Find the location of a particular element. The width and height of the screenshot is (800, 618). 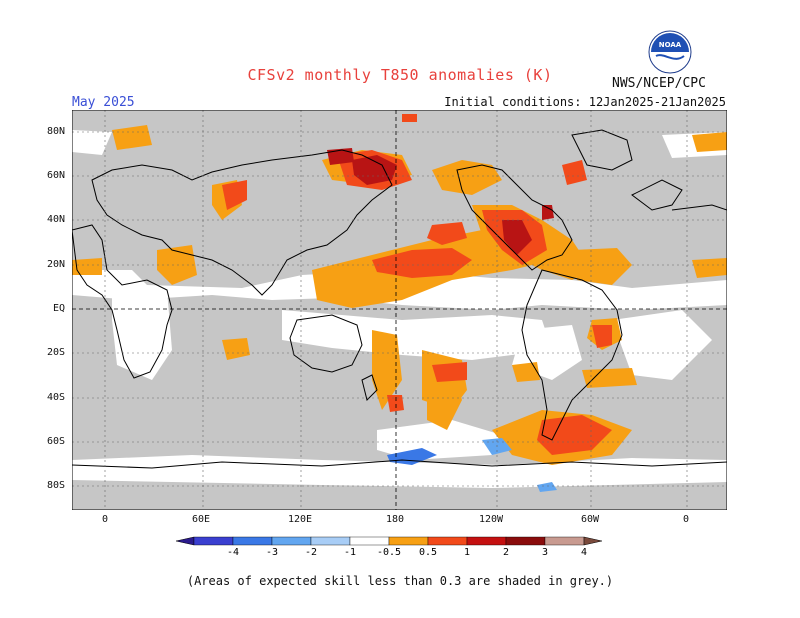

colorbar-arrow-low is located at coordinates (185, 541).